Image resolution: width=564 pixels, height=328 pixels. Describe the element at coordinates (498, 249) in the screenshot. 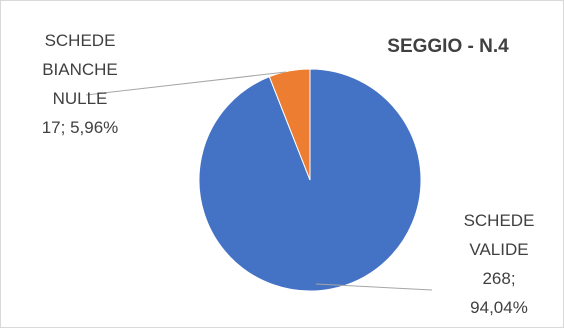

I see `label-valide-line-2: VALIDE` at that location.